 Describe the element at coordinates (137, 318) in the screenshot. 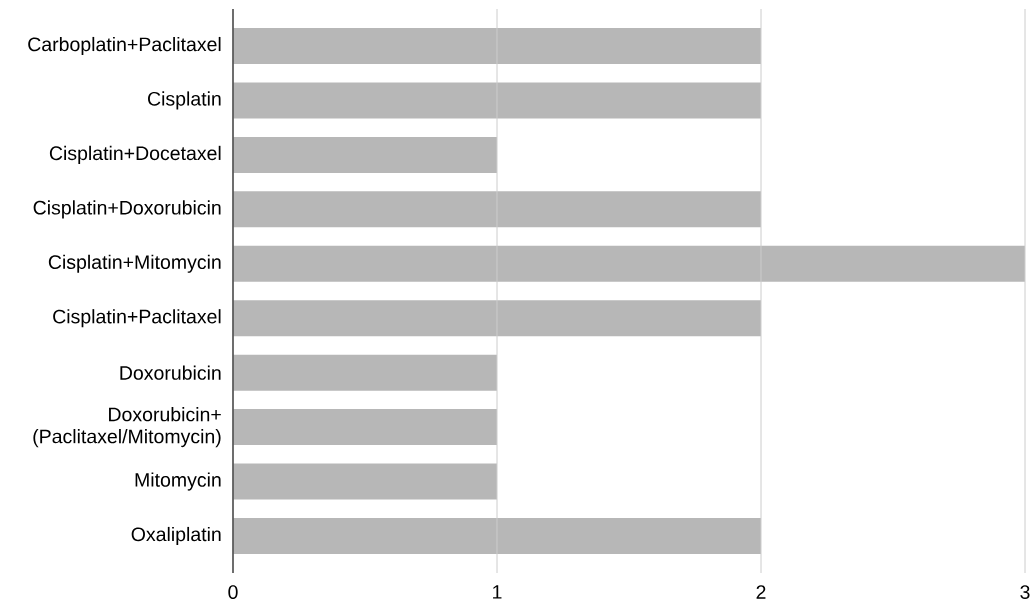

I see `y-tick-label: Cisplatin+Paclitaxel` at that location.